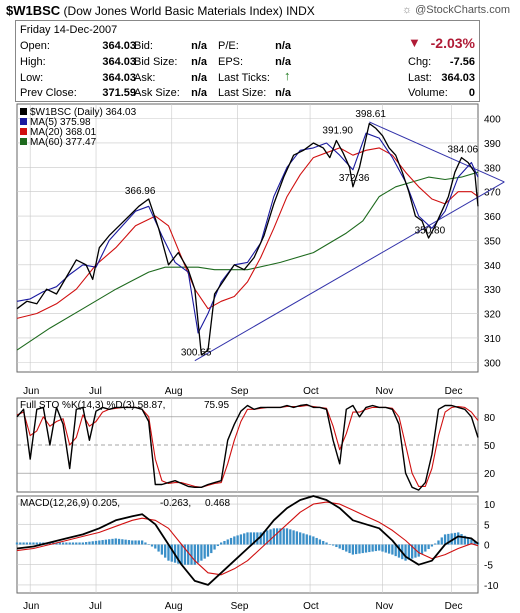 The width and height of the screenshot is (520, 613). What do you see at coordinates (463, 149) in the screenshot?
I see `price-annotation: 384.06` at bounding box center [463, 149].